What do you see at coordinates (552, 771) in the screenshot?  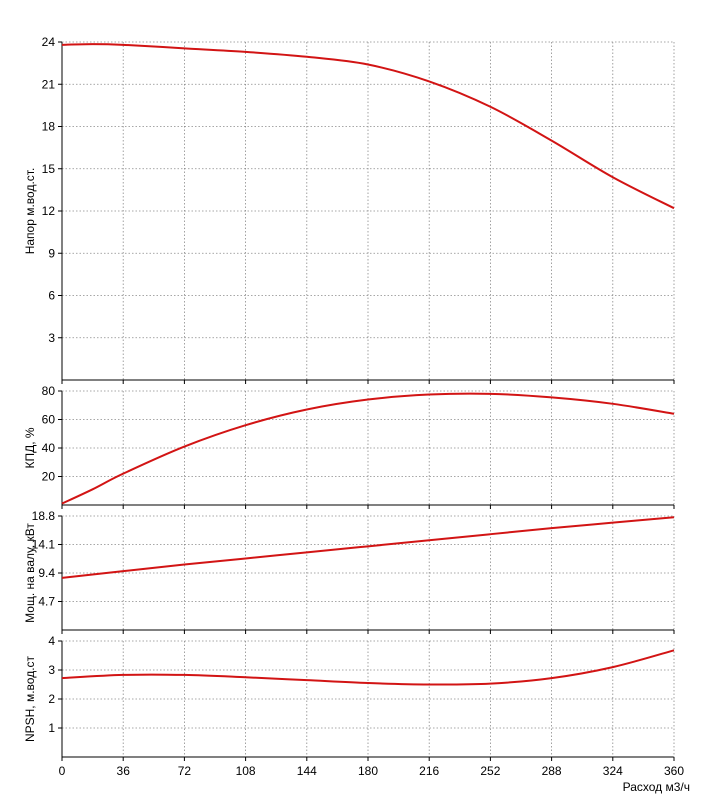 I see `x-tick-label: 288` at bounding box center [552, 771].